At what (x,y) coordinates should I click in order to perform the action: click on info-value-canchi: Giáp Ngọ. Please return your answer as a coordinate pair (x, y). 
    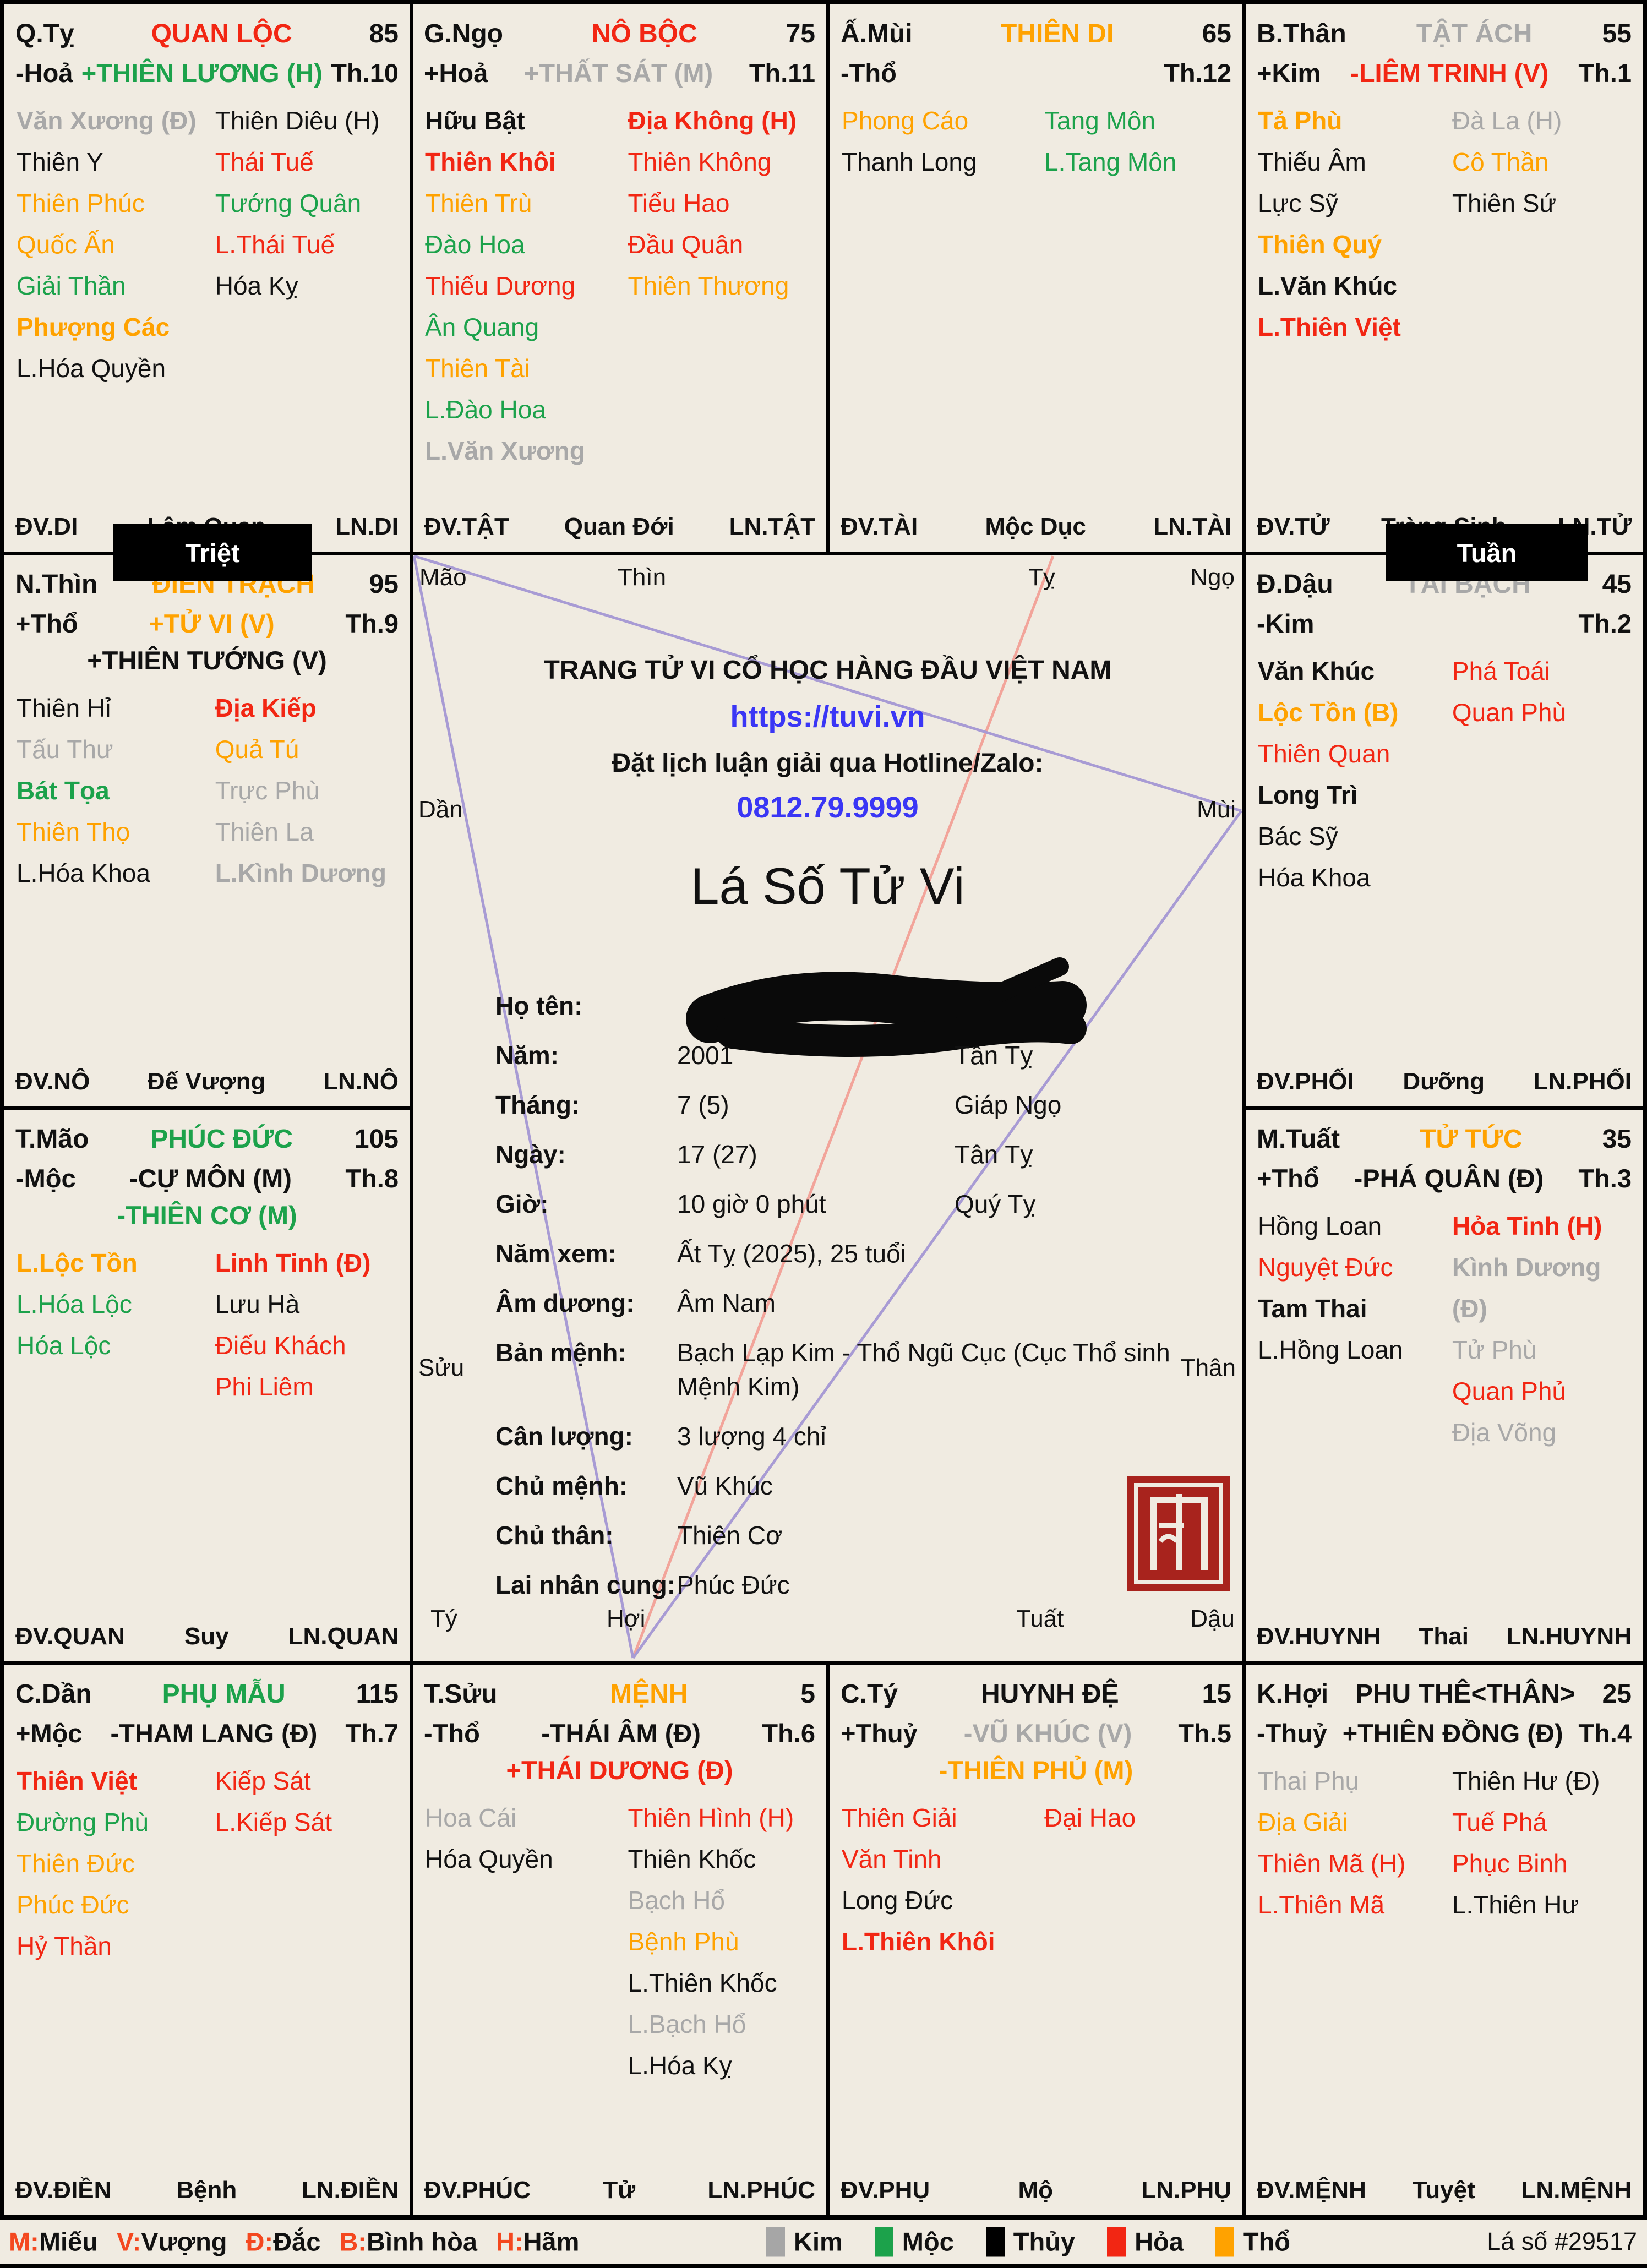
    Looking at the image, I should click on (1008, 1105).